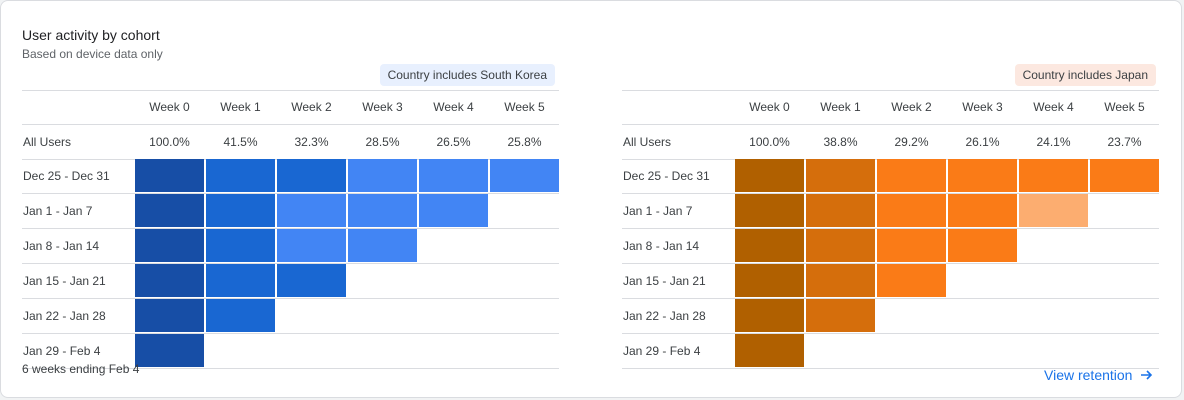 Image resolution: width=1184 pixels, height=400 pixels. What do you see at coordinates (382, 142) in the screenshot?
I see `all-users-value: 28.5%` at bounding box center [382, 142].